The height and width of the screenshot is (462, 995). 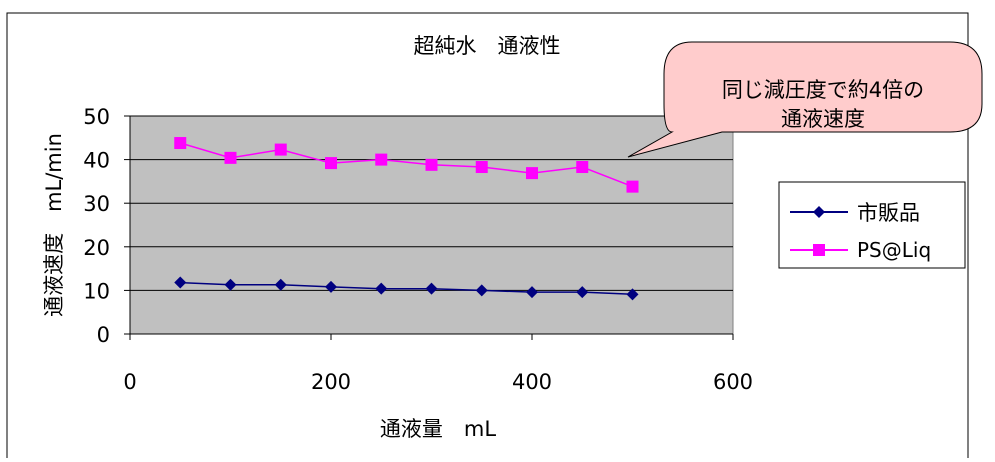 What do you see at coordinates (894, 250) in the screenshot?
I see `legend-label-1: PS@Liq` at bounding box center [894, 250].